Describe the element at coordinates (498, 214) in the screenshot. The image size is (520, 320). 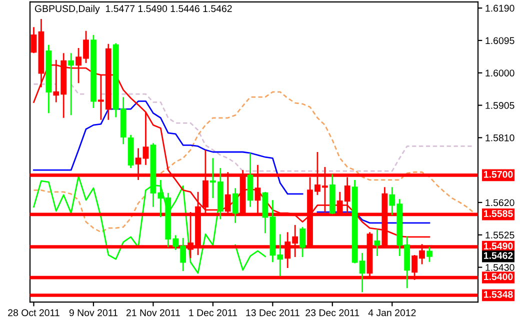
I see `ref-line-label: 1.5585` at that location.